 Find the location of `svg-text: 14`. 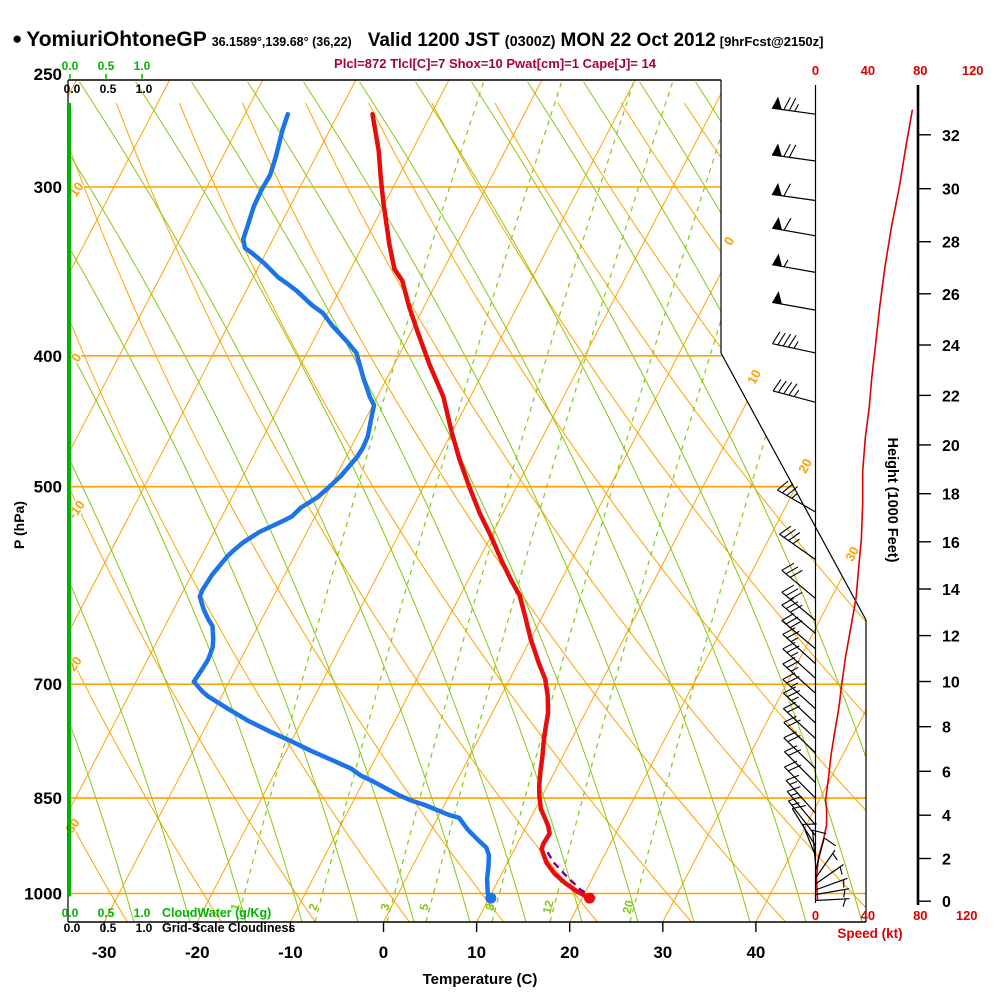

svg-text: 14 is located at coordinates (951, 590).